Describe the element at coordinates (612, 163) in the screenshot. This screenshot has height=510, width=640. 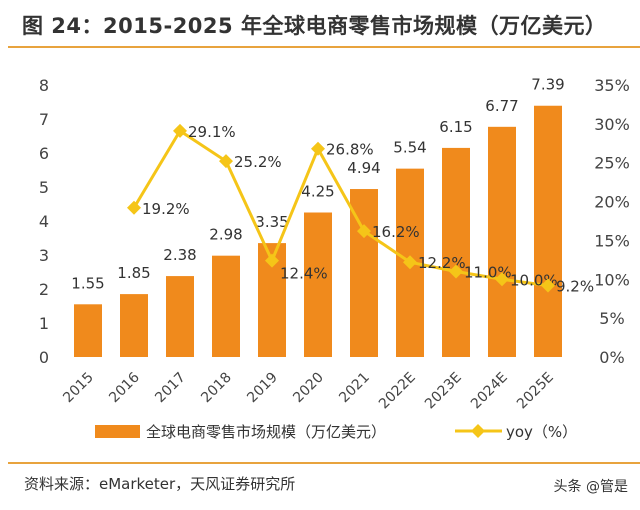
I see `right-axis-tick: 25%` at that location.